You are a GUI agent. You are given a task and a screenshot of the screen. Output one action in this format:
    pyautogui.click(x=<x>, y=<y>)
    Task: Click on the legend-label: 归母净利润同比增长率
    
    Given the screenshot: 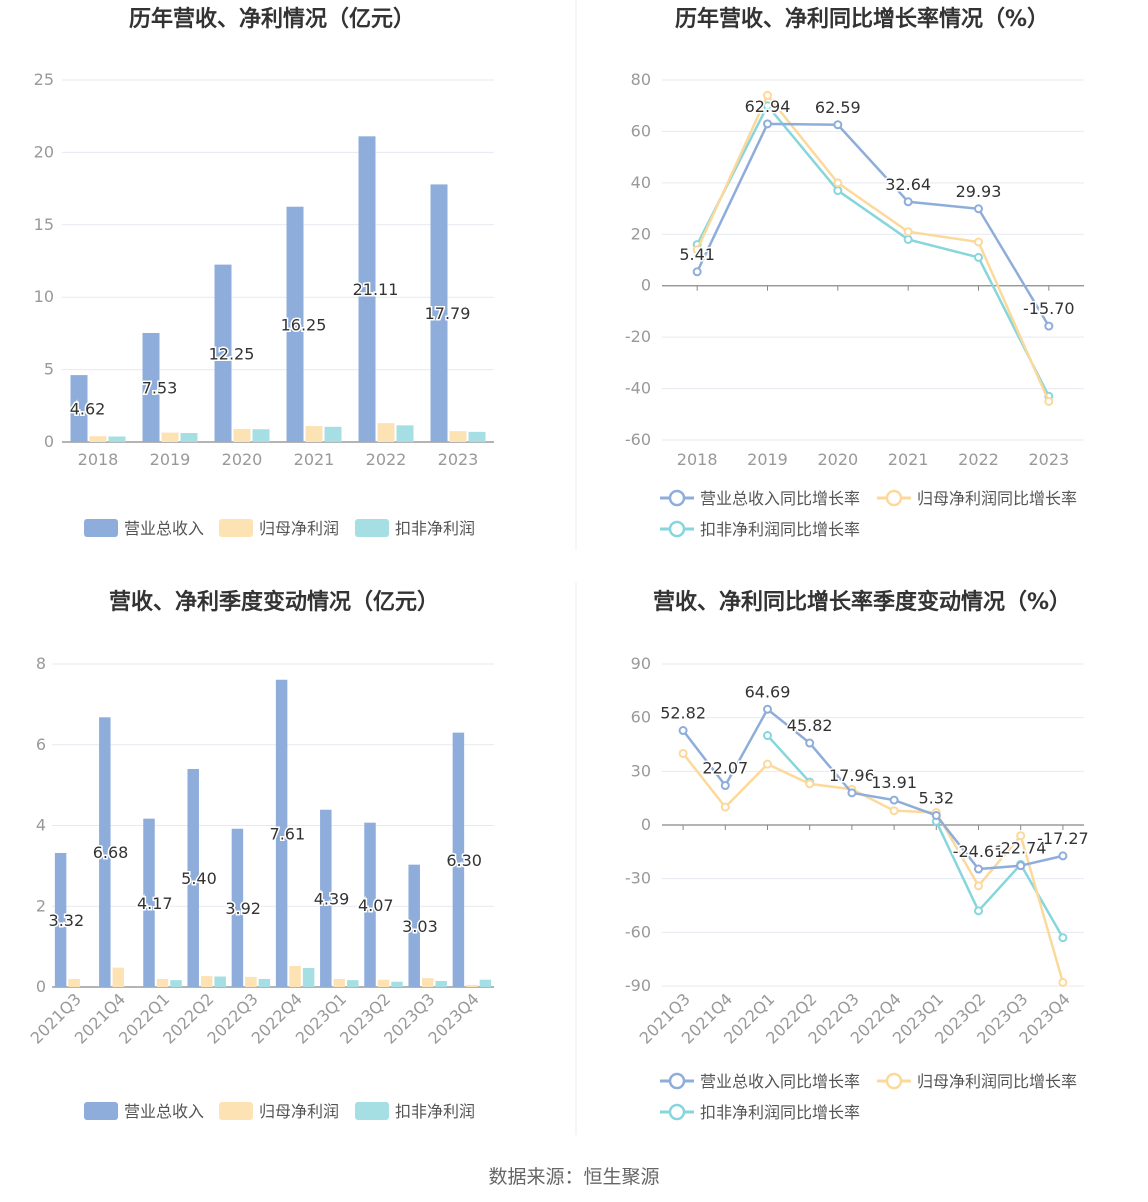 What is the action you would take?
    pyautogui.click(x=997, y=498)
    